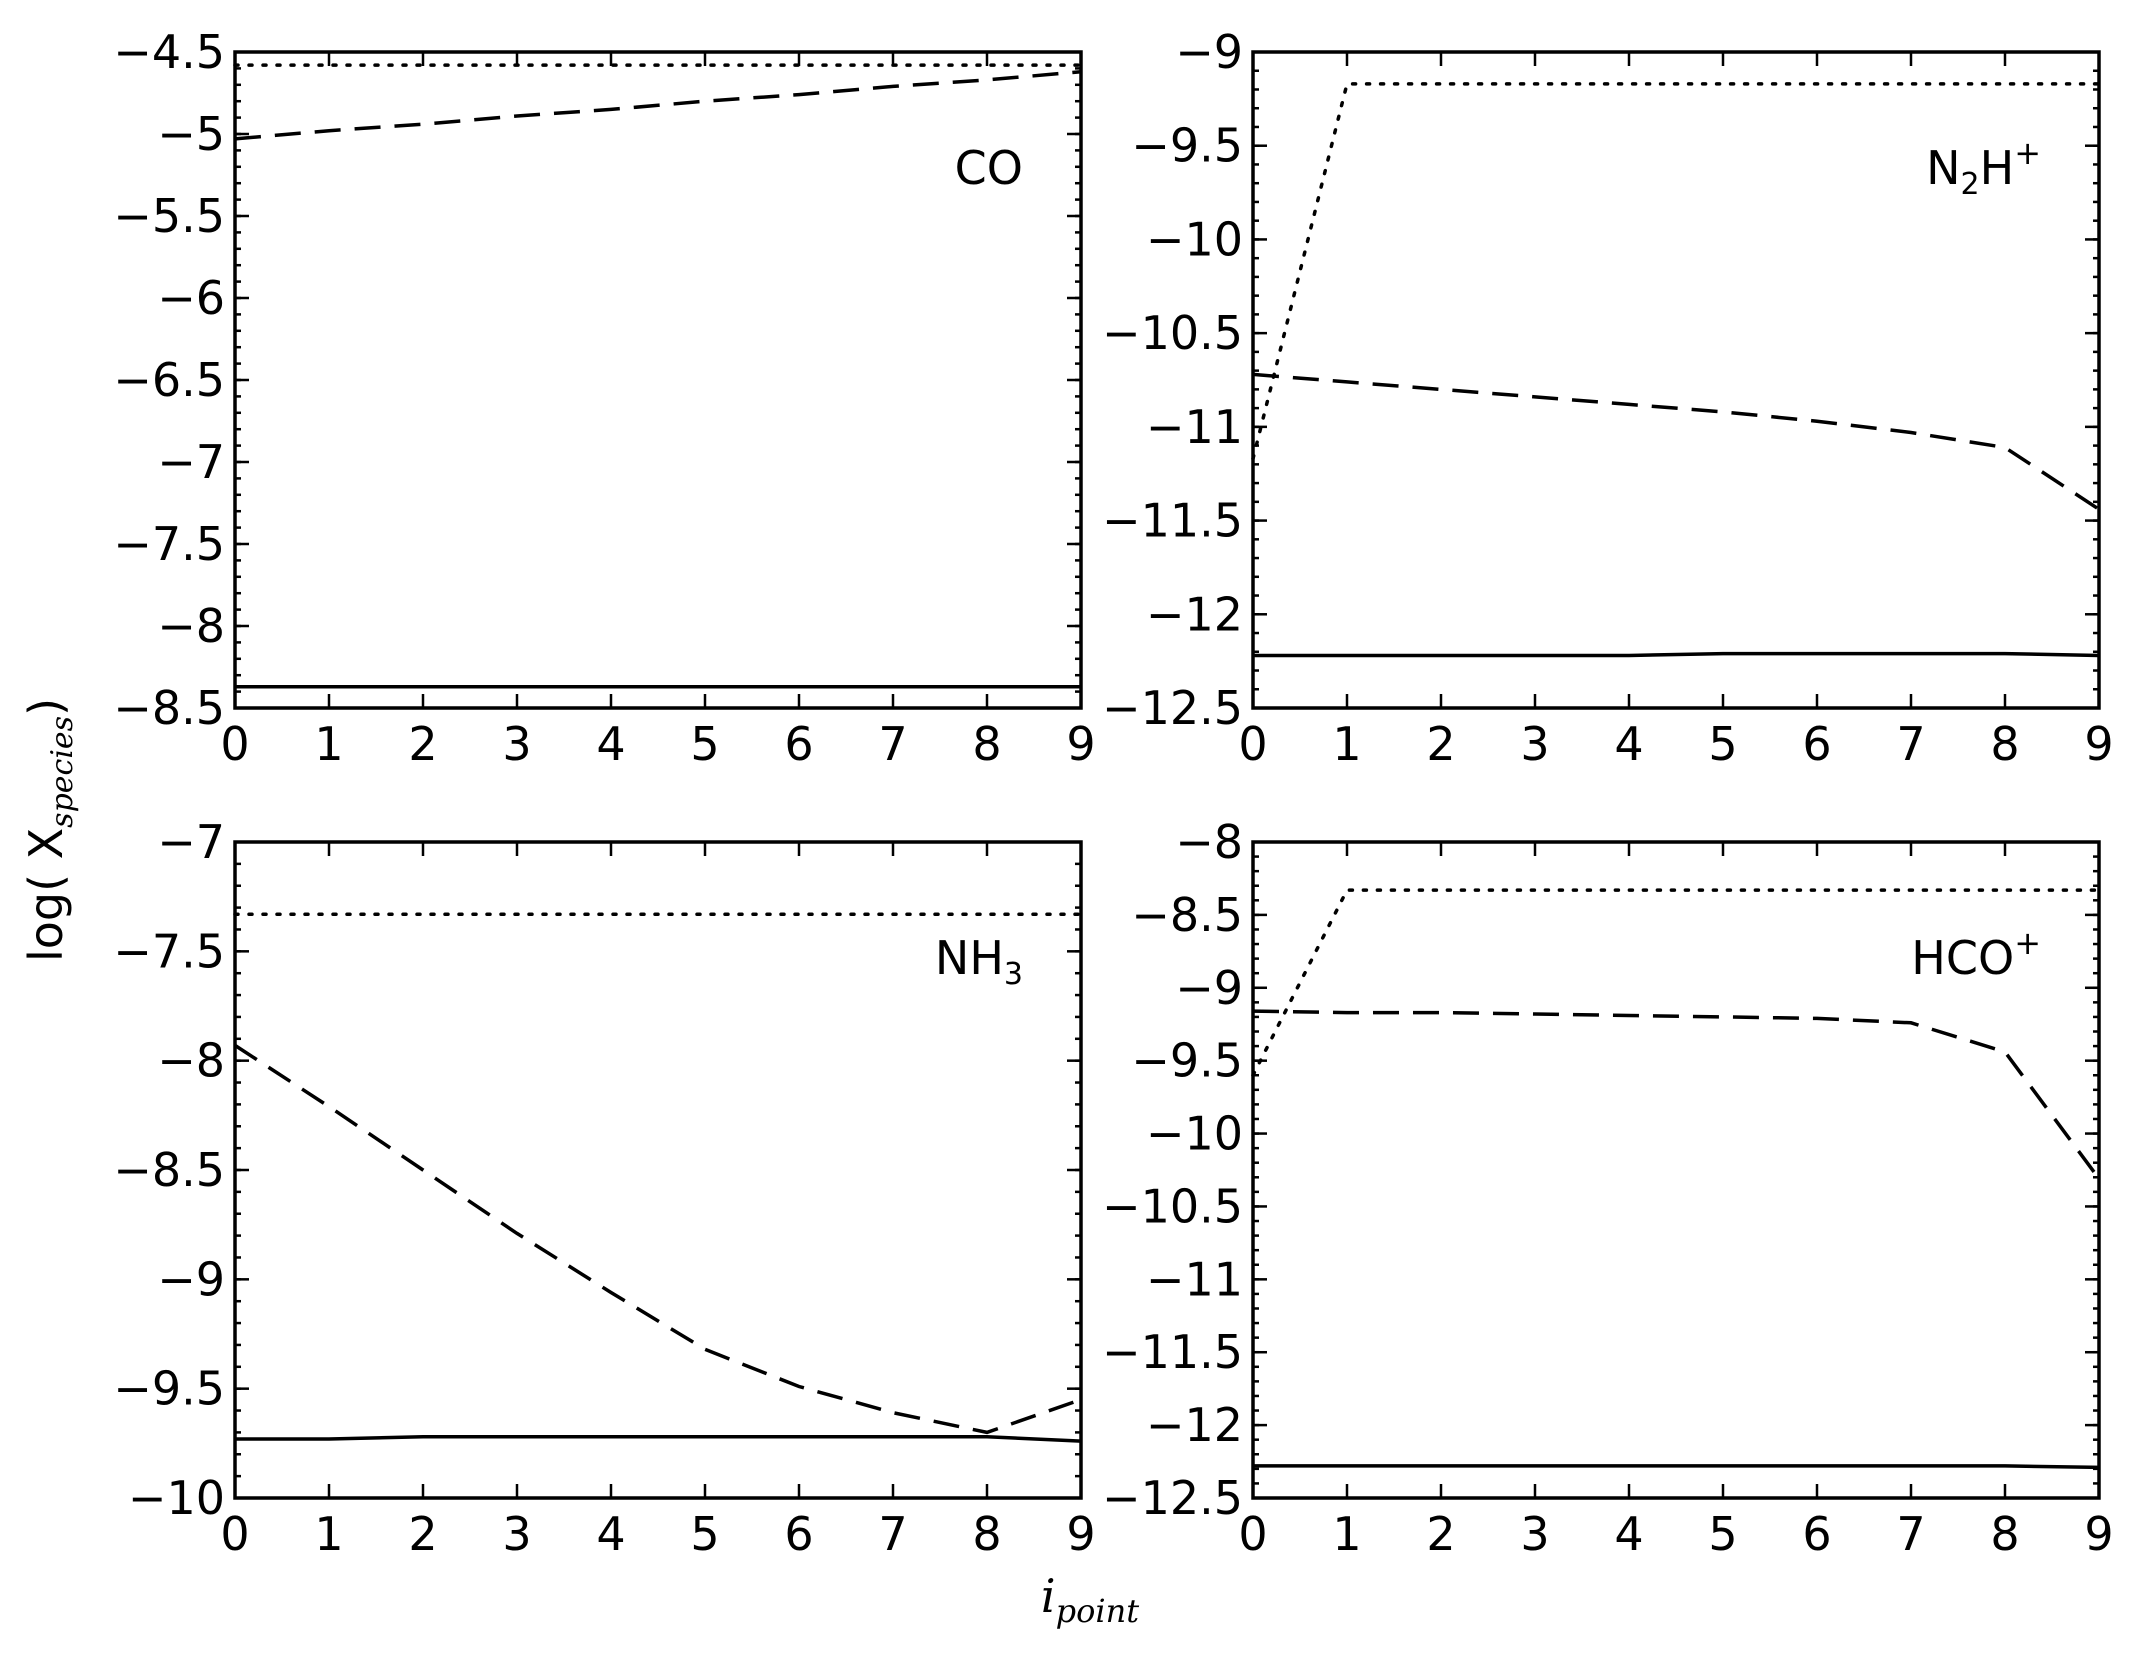 Image resolution: width=2136 pixels, height=1653 pixels. Describe the element at coordinates (62, 772) in the screenshot. I see `y-axis-label-sub: species` at that location.